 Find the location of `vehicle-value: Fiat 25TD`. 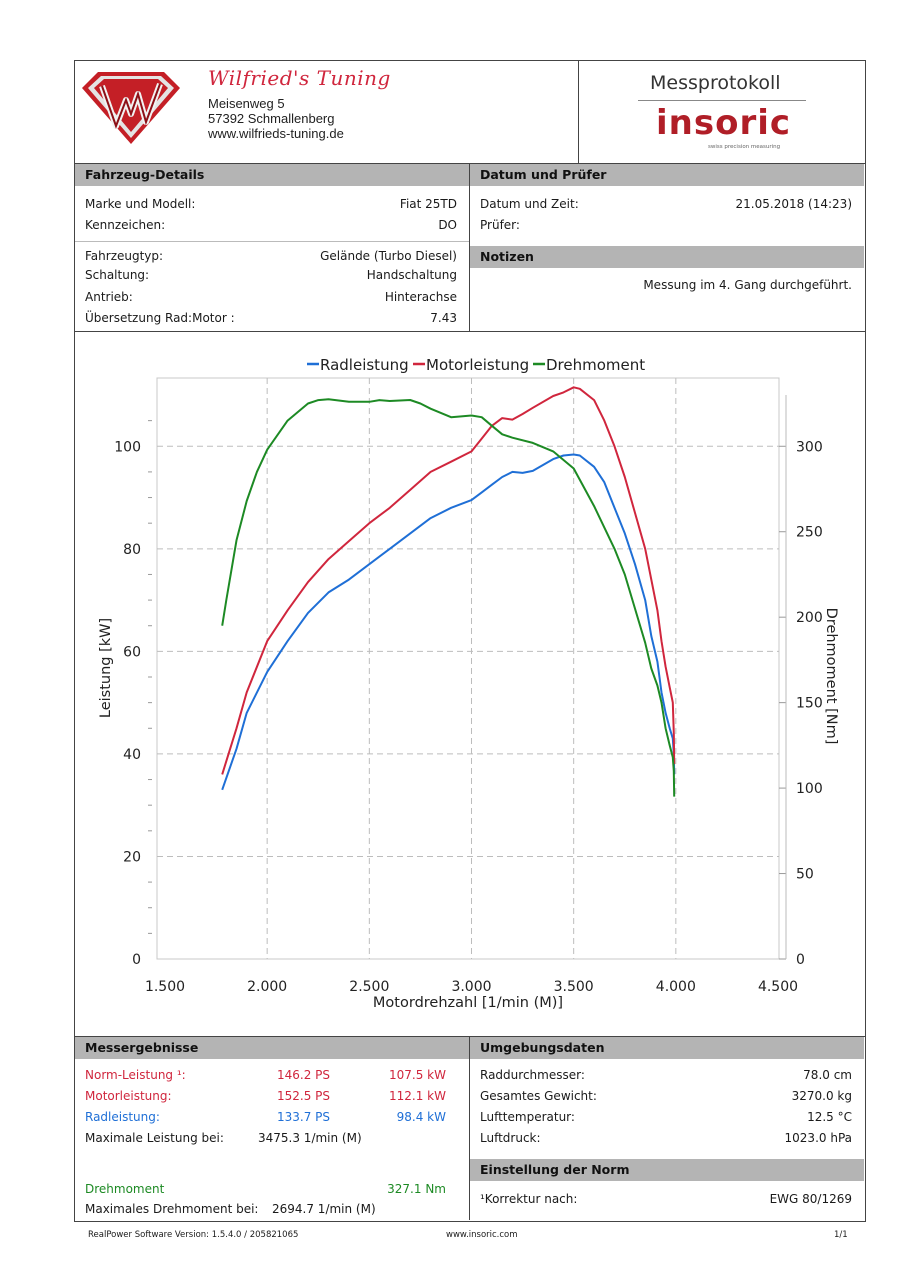

vehicle-value: Fiat 25TD is located at coordinates (428, 204).